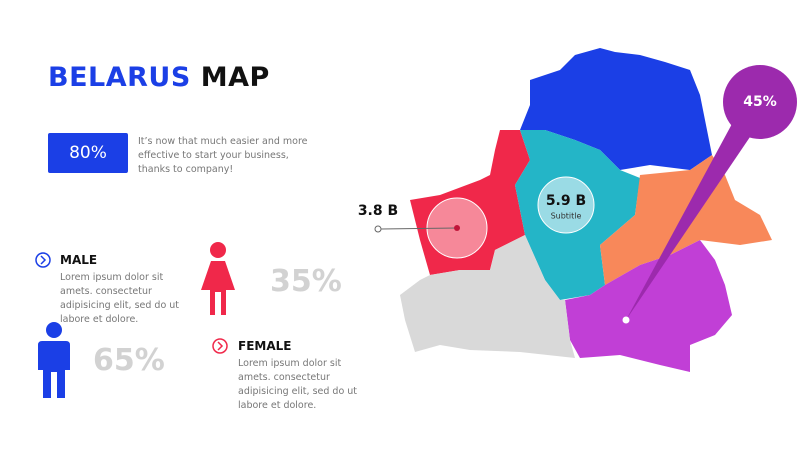  What do you see at coordinates (566, 201) in the screenshot?
I see `central-value: 5.9 B` at bounding box center [566, 201].